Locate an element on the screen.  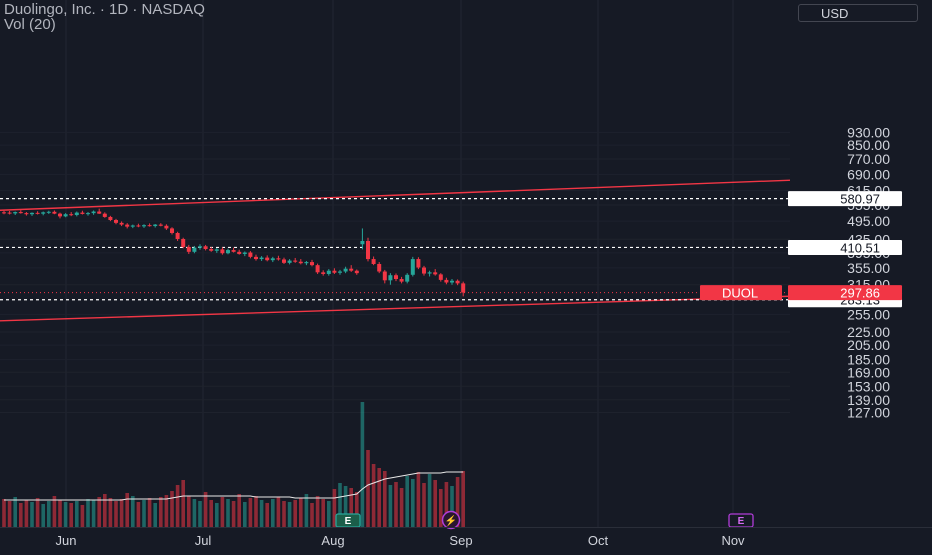
volume-moving-average-line is located at coordinates (234, 486).